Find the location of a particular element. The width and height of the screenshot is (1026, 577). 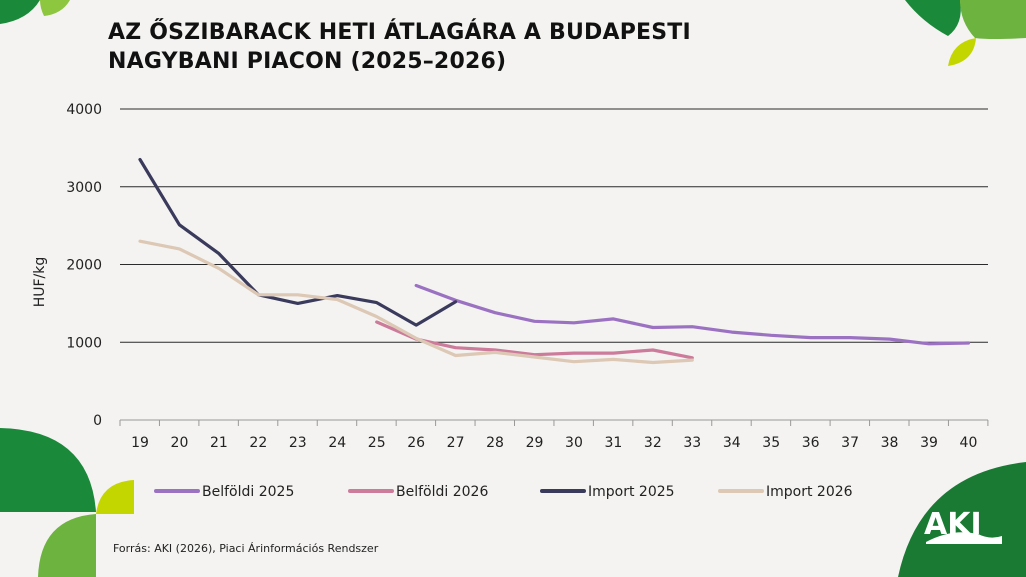

leaf-bottom-left-mid is located at coordinates (67, 545).